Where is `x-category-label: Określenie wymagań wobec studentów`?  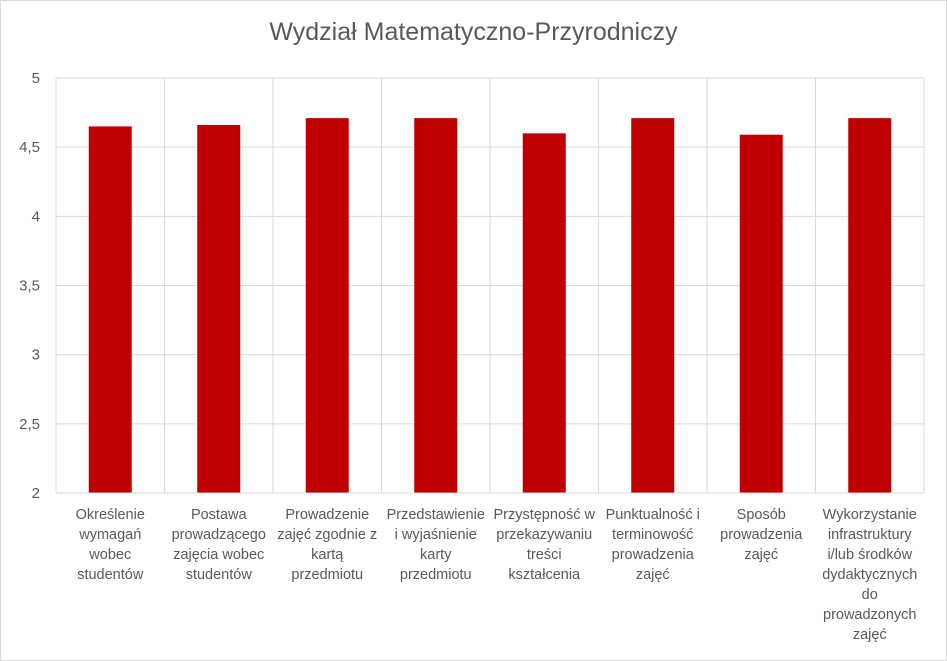
x-category-label: Określenie wymagań wobec studentów is located at coordinates (110, 545).